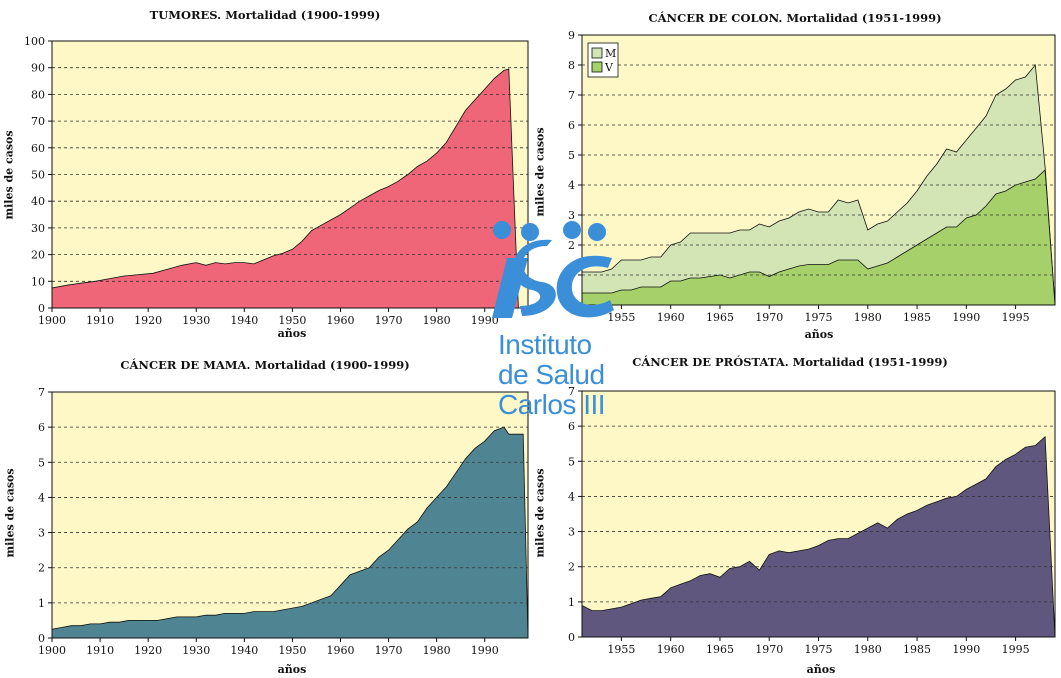  I want to click on legend: MV, so click(603, 60).